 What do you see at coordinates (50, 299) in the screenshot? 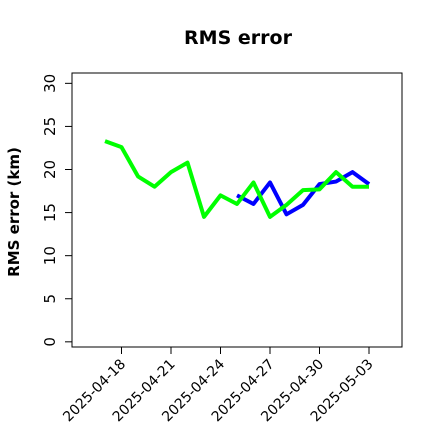
I see `y-tick-label: 5` at bounding box center [50, 299].